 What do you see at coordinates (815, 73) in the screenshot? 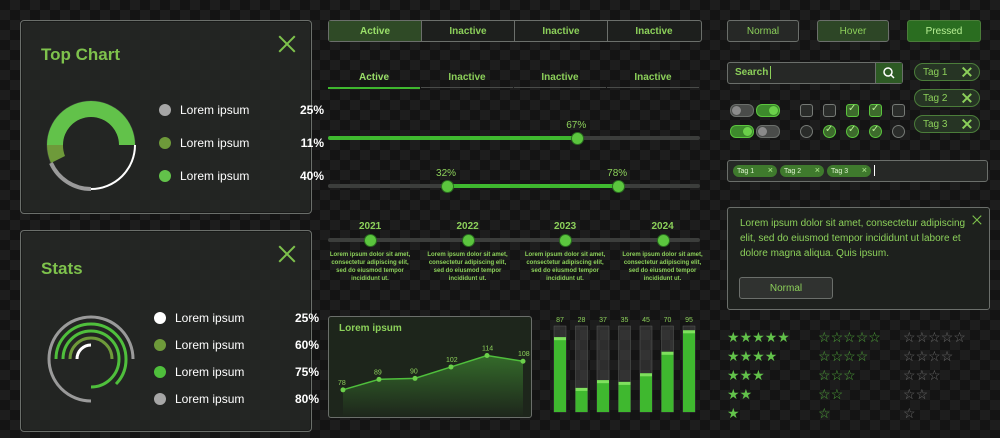
I see `search-field: Search` at bounding box center [815, 73].